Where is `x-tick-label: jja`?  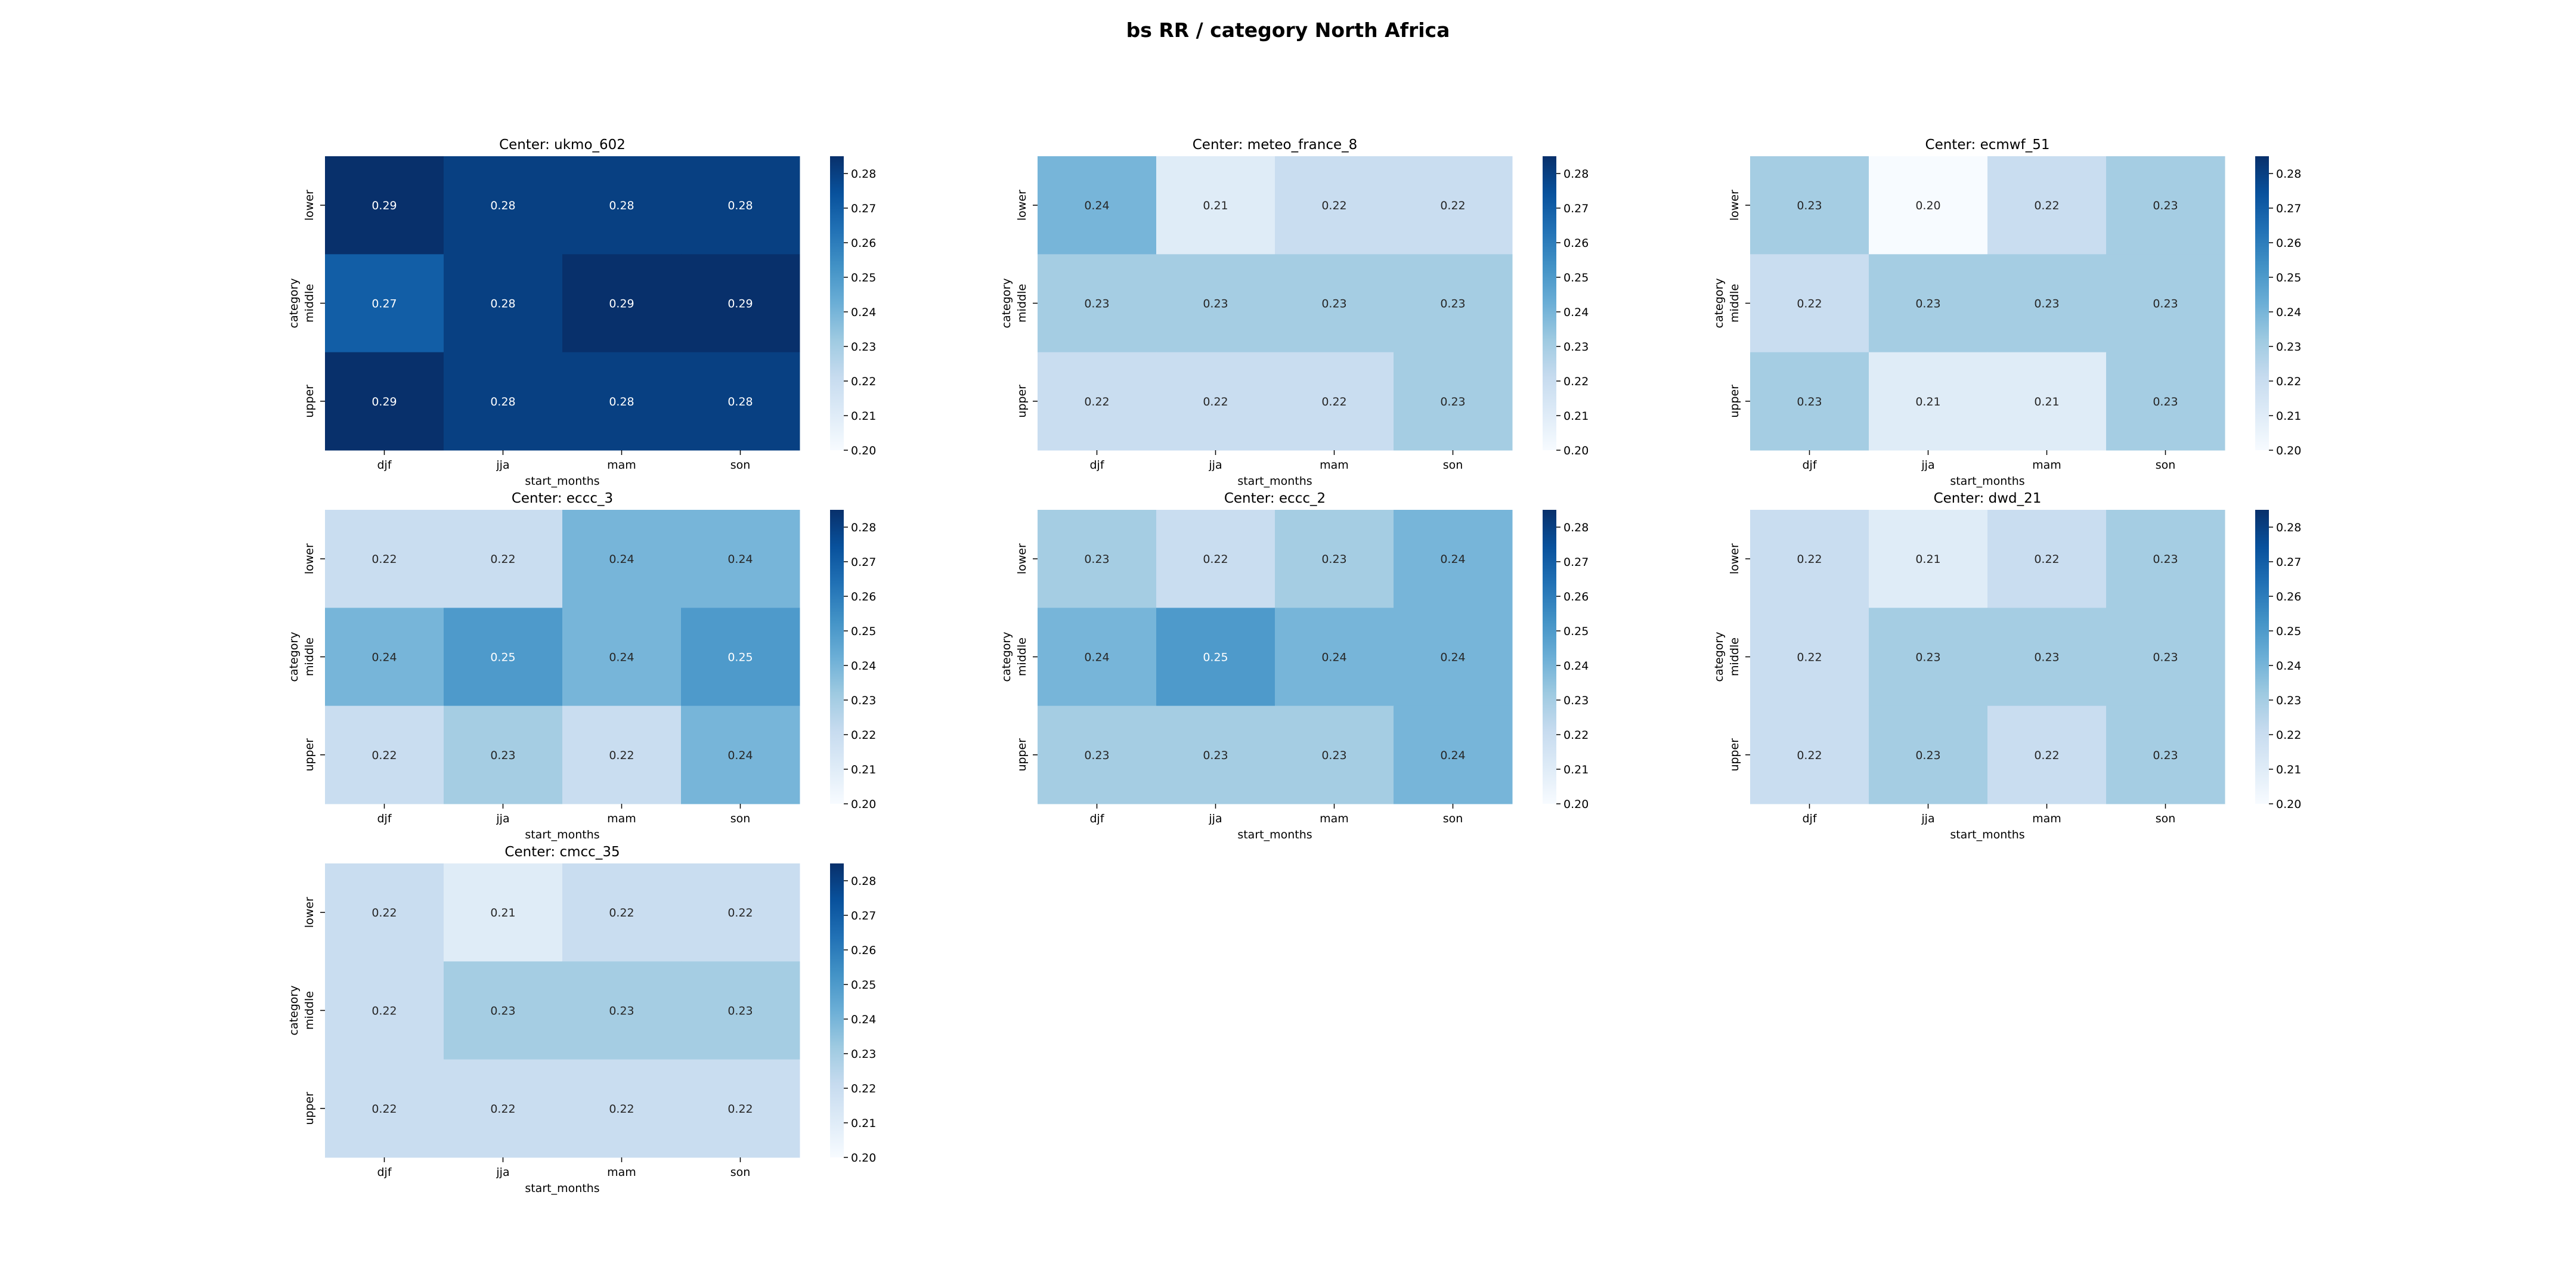 x-tick-label: jja is located at coordinates (1215, 819).